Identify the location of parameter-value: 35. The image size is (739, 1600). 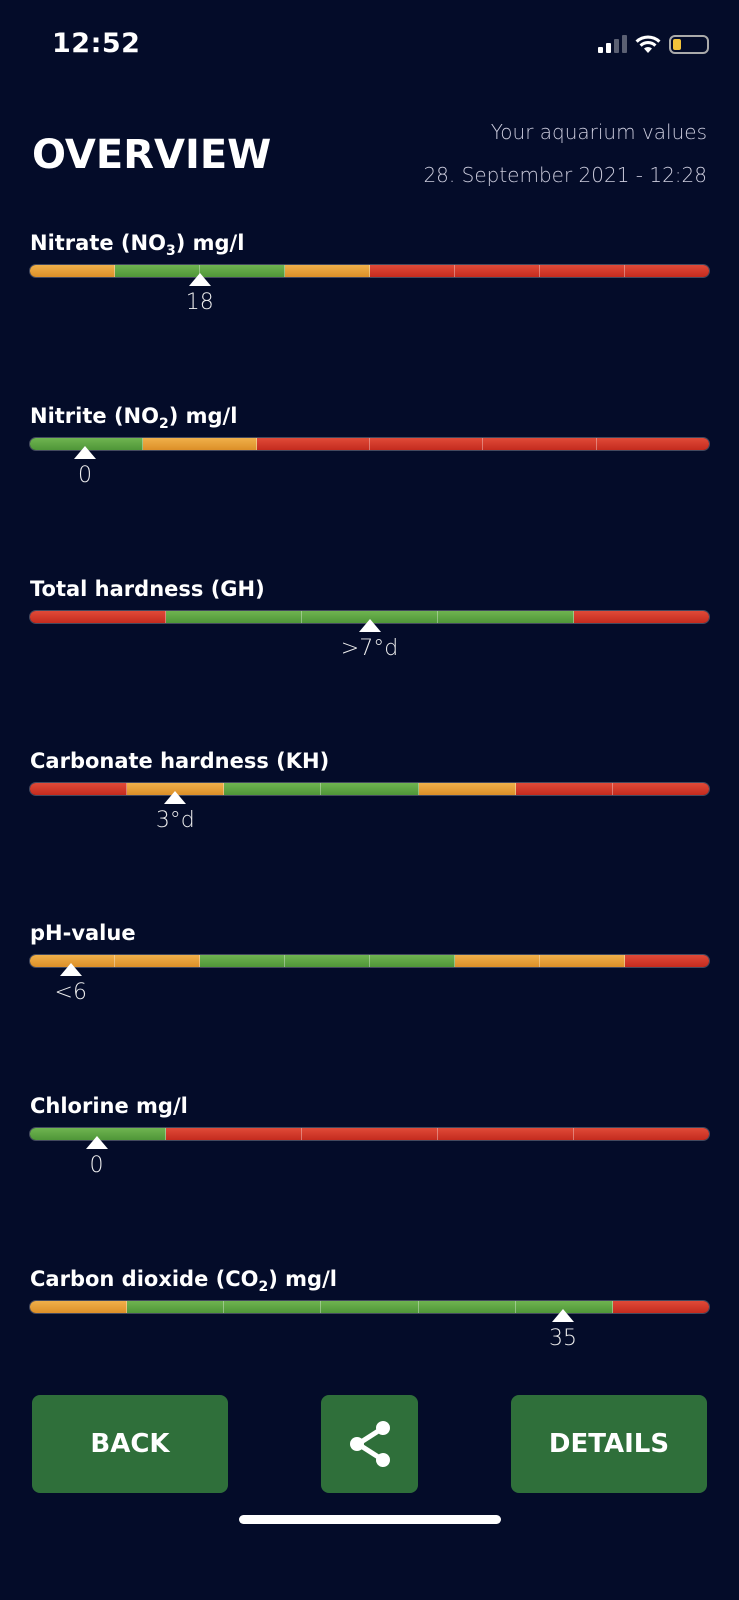
(563, 1338).